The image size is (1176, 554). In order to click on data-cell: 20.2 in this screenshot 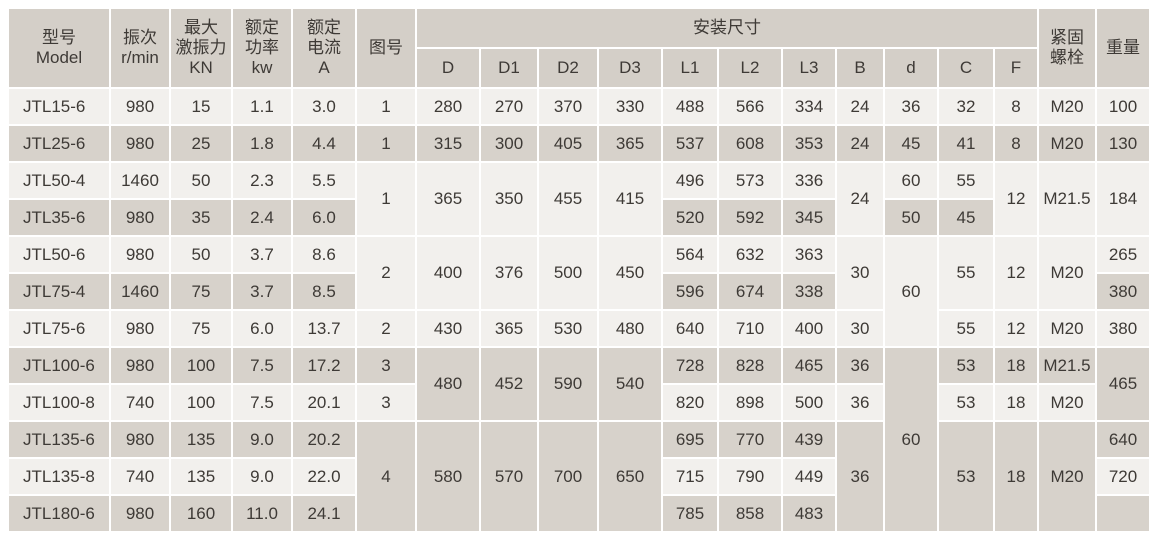, I will do `click(324, 439)`.